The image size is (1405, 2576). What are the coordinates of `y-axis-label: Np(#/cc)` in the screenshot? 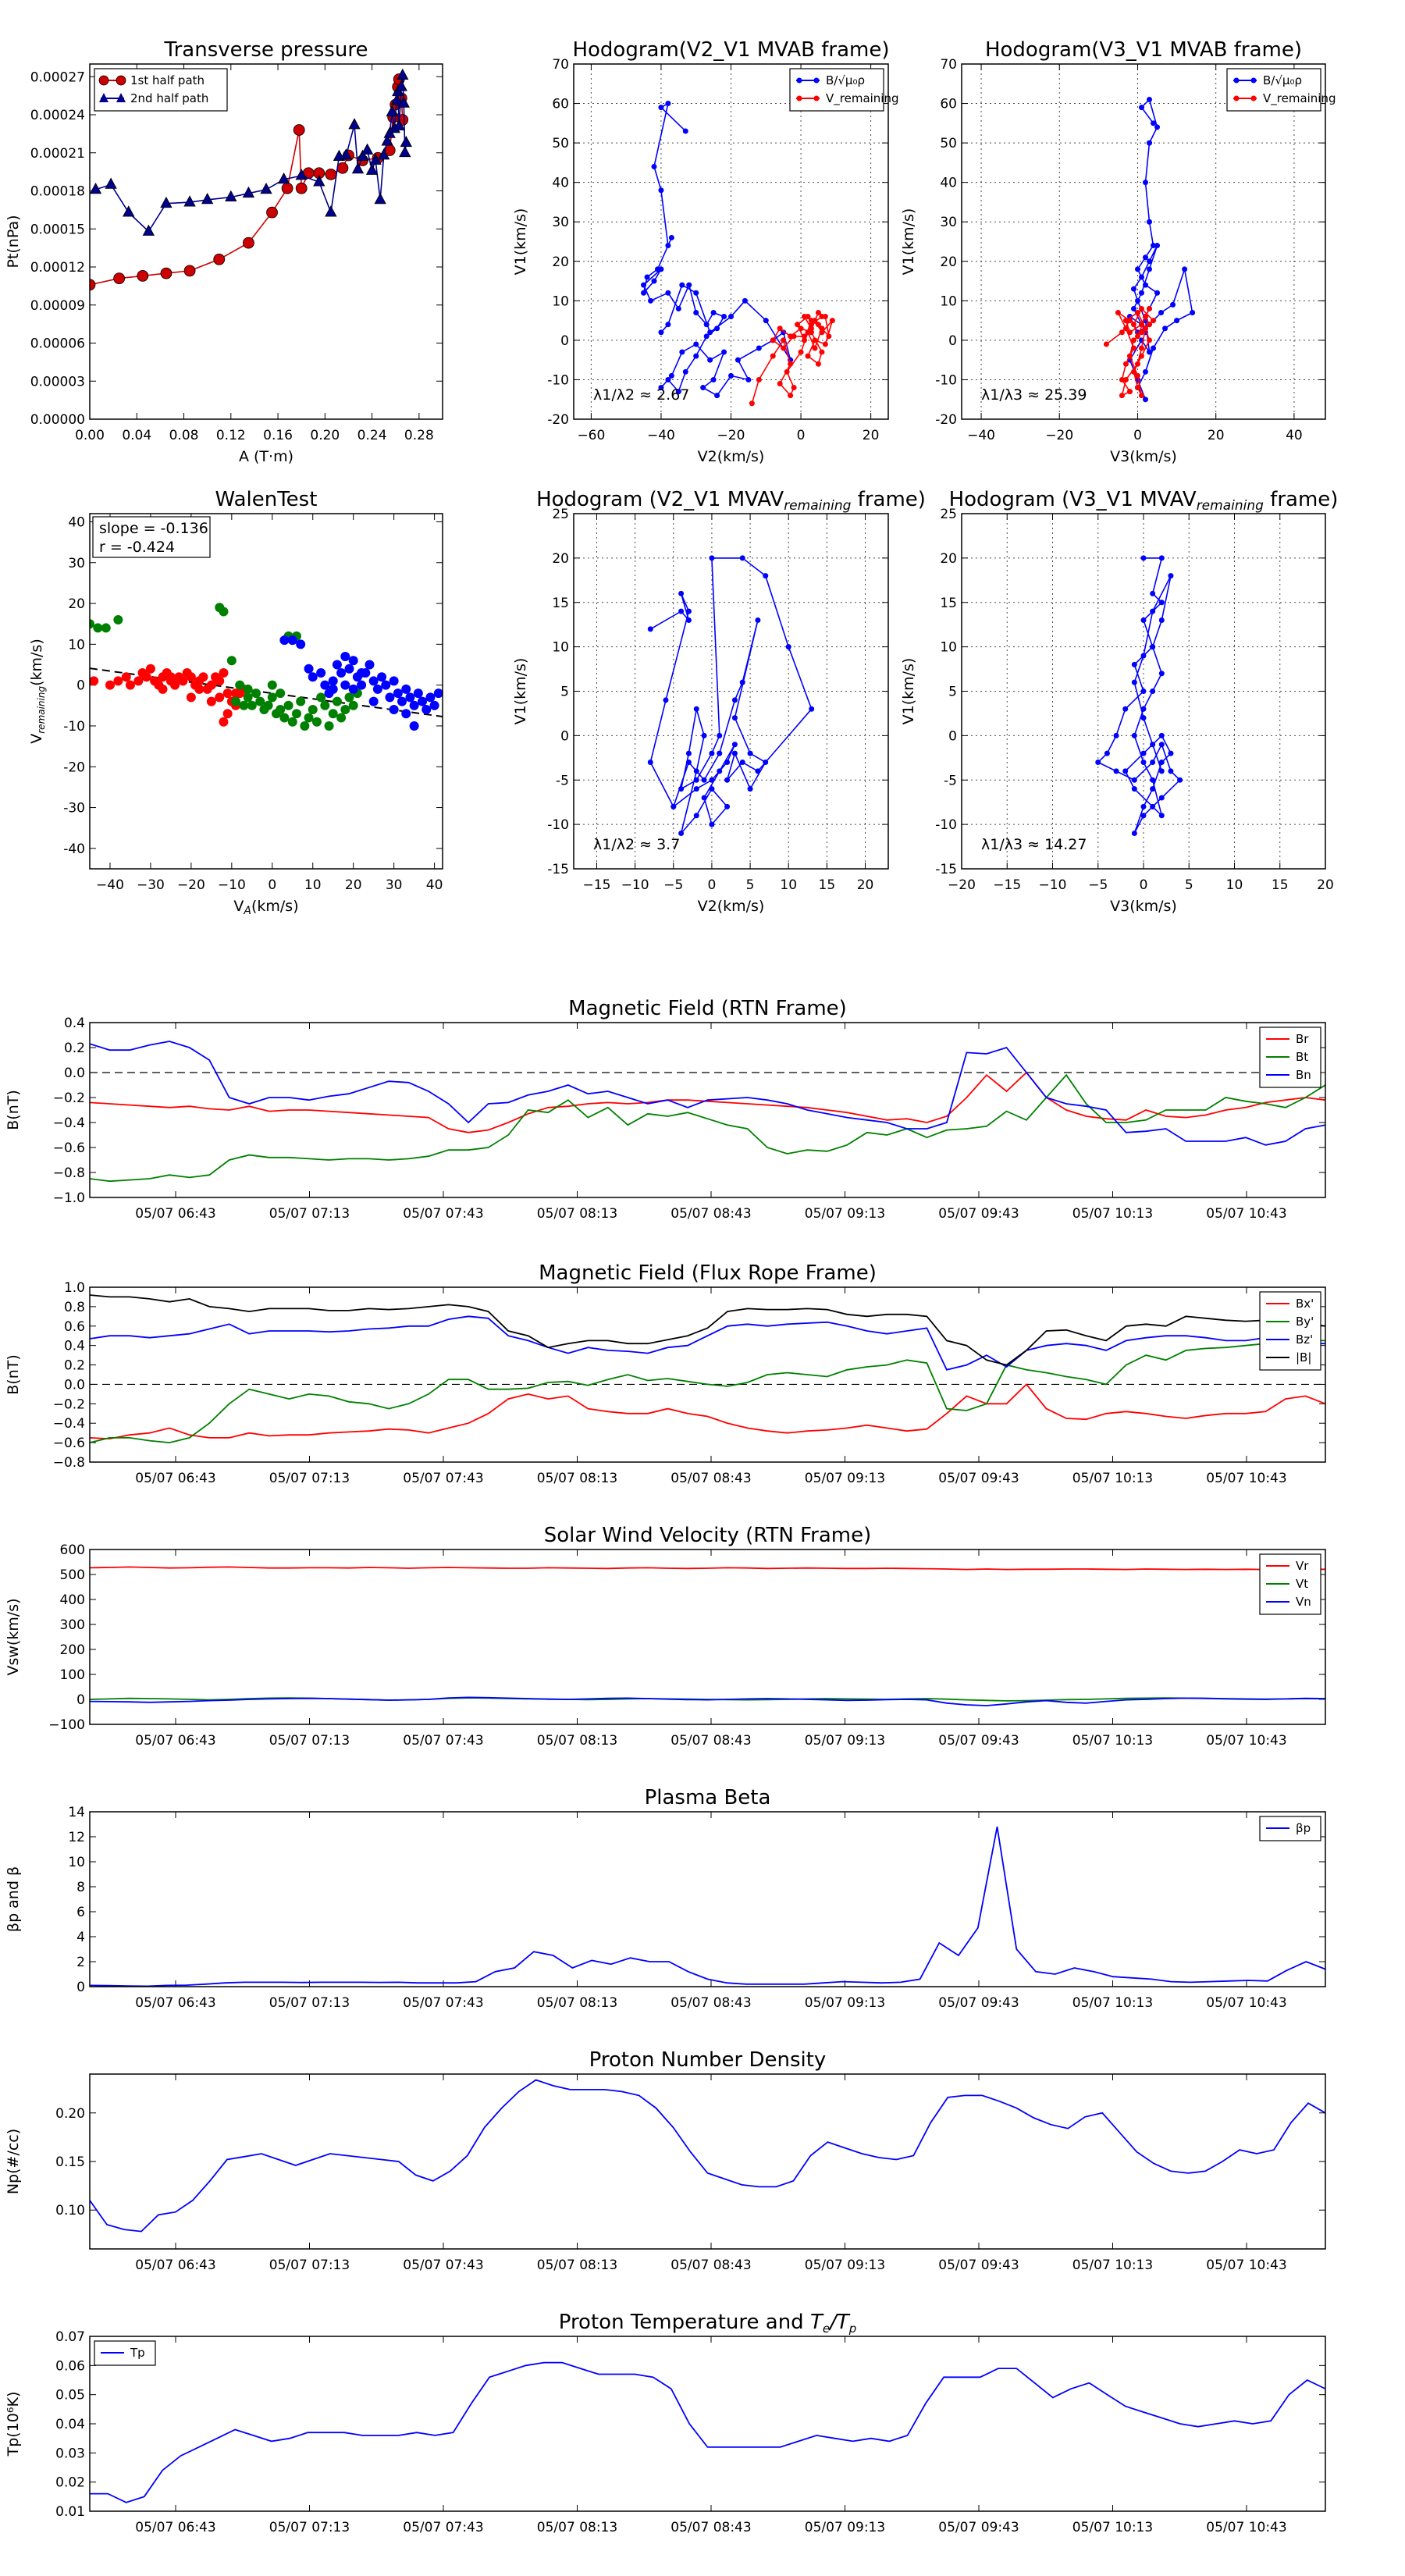 It's located at (14, 2161).